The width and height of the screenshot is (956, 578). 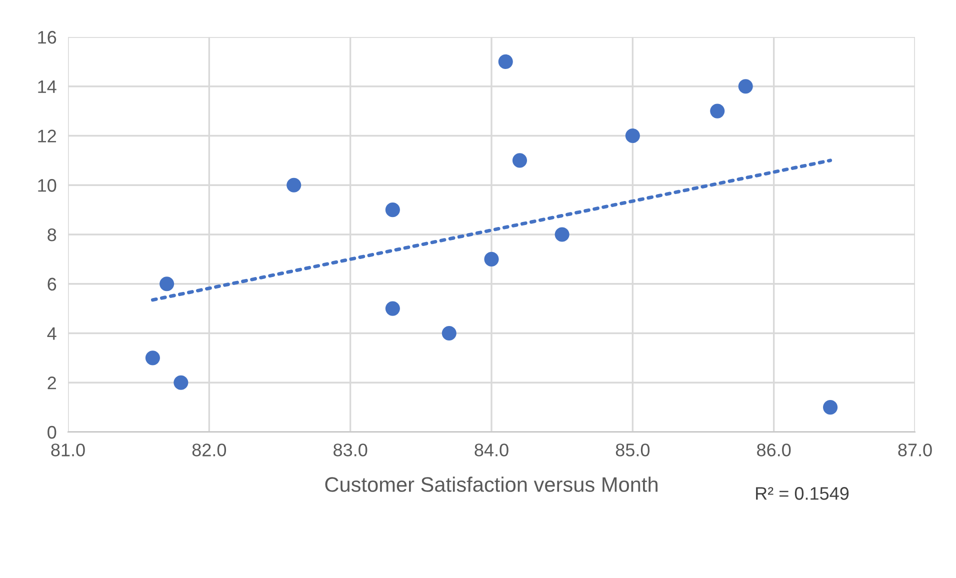 I want to click on x-tick-label: 81.0, so click(x=68, y=450).